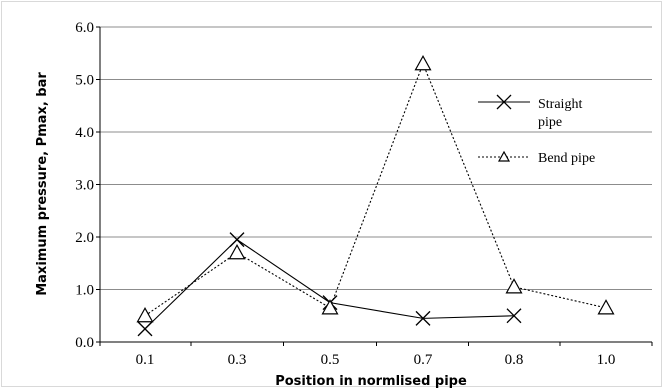 The width and height of the screenshot is (665, 390). Describe the element at coordinates (566, 158) in the screenshot. I see `legend-label: Bend pipe` at that location.